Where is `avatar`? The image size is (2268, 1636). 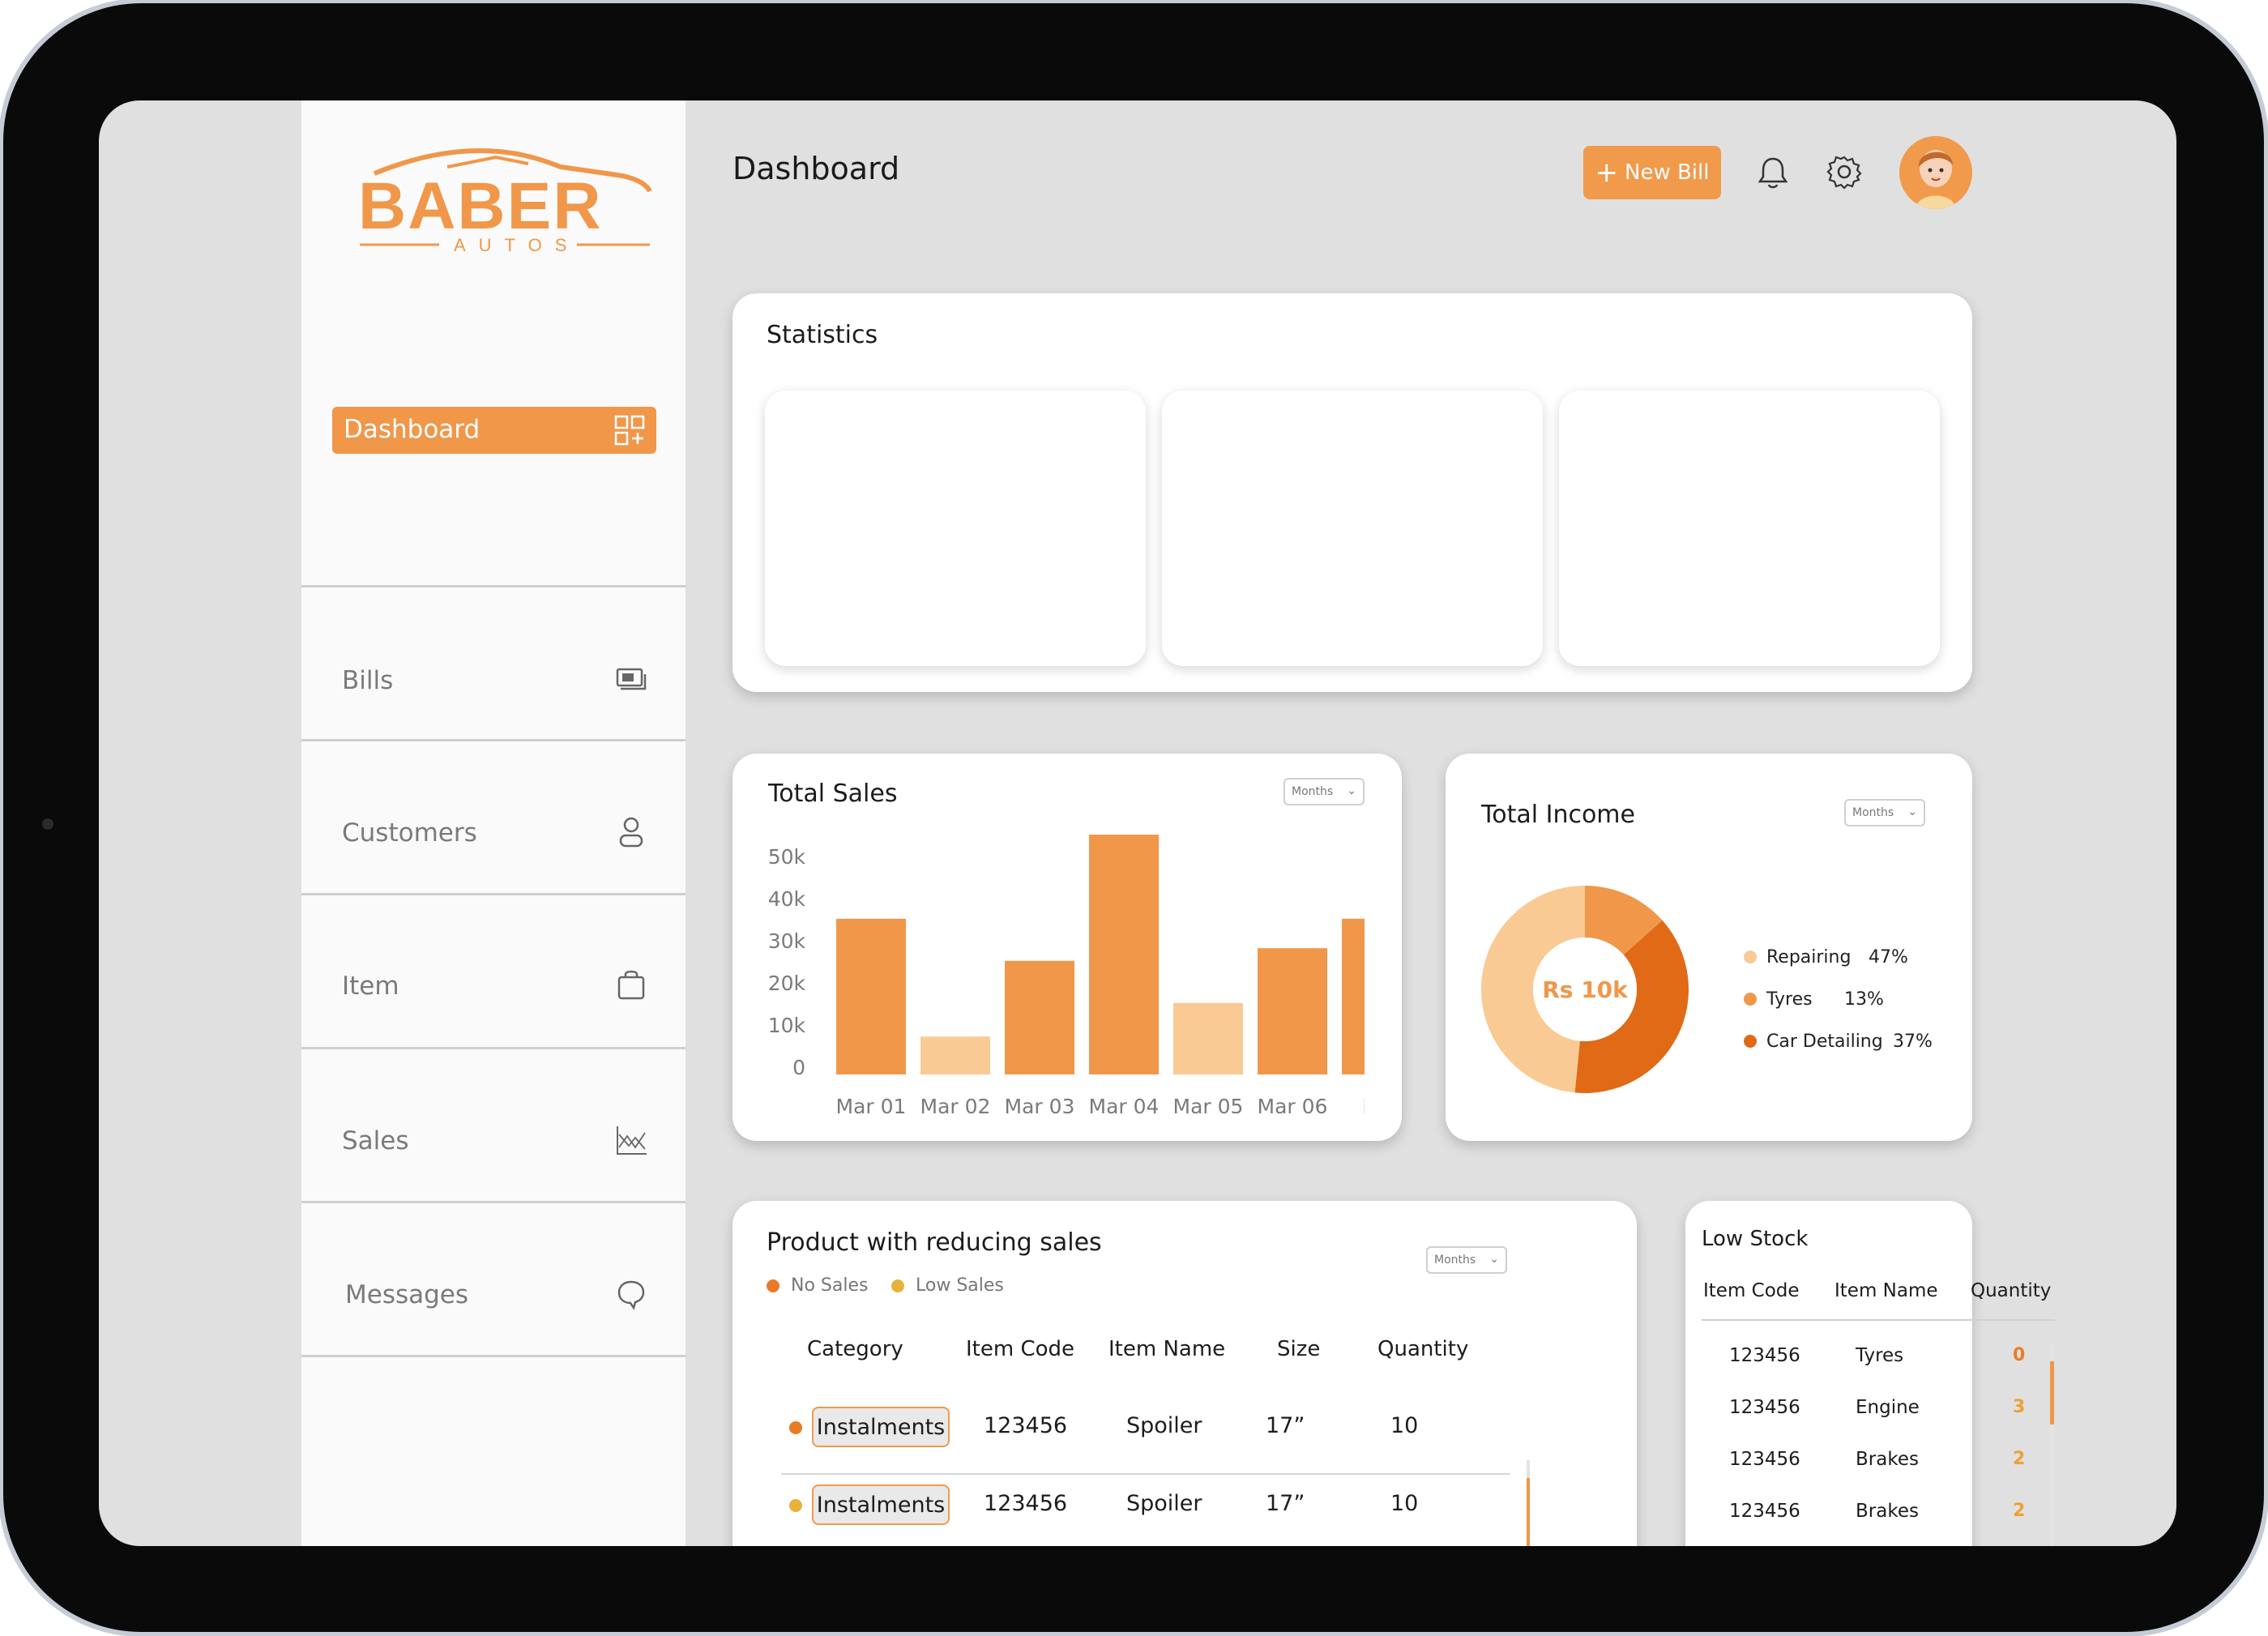 avatar is located at coordinates (1935, 172).